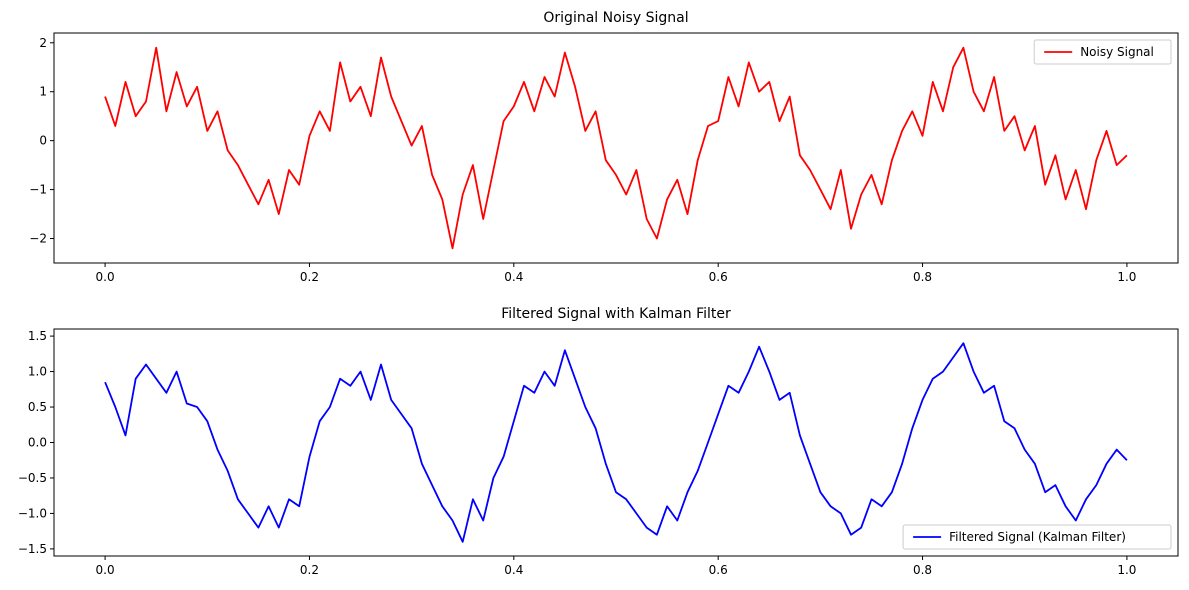 The image size is (1189, 590). What do you see at coordinates (32, 513) in the screenshot?
I see `y-tick-label: −1.0` at bounding box center [32, 513].